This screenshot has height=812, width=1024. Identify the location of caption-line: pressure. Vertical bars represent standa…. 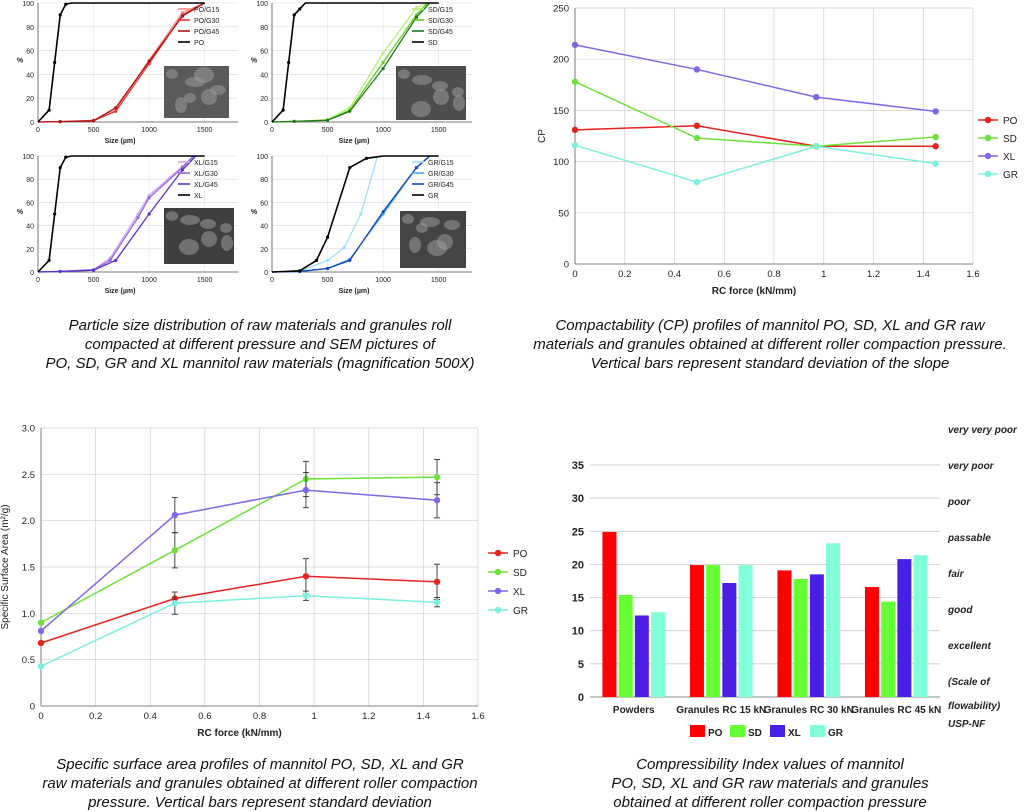
(260, 802).